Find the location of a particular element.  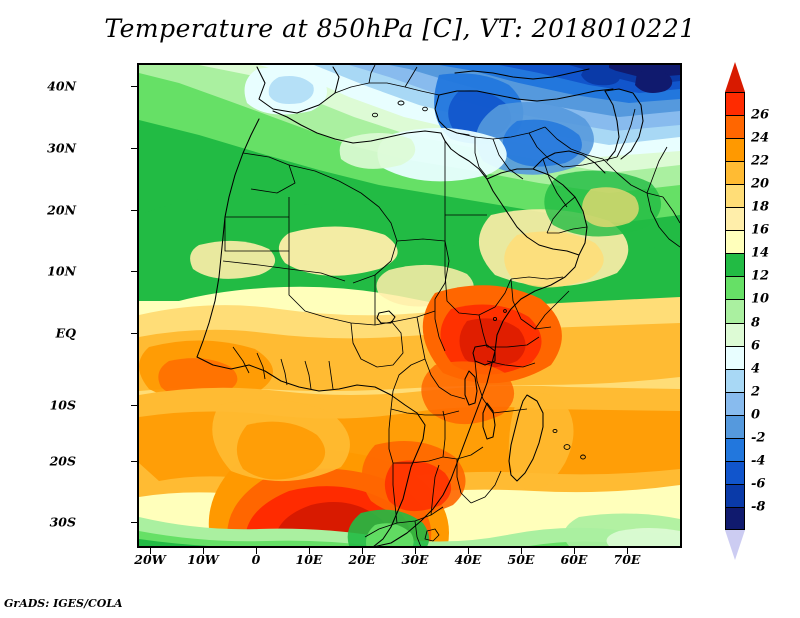

colorbar is located at coordinates (735, 311).